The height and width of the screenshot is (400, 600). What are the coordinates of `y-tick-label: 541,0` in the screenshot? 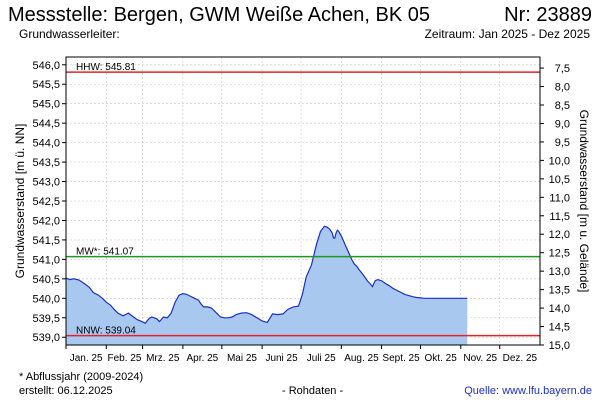 It's located at (46, 260).